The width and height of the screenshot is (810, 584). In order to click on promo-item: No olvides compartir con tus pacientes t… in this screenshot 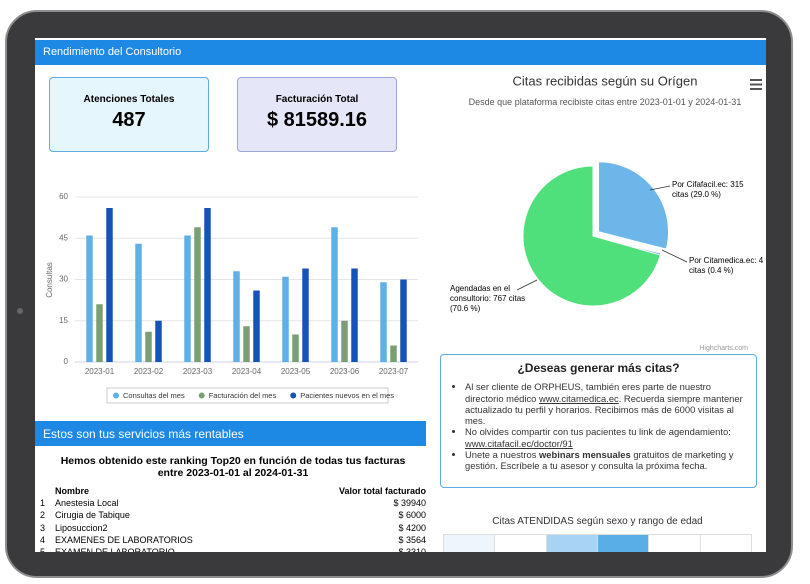, I will do `click(605, 437)`.